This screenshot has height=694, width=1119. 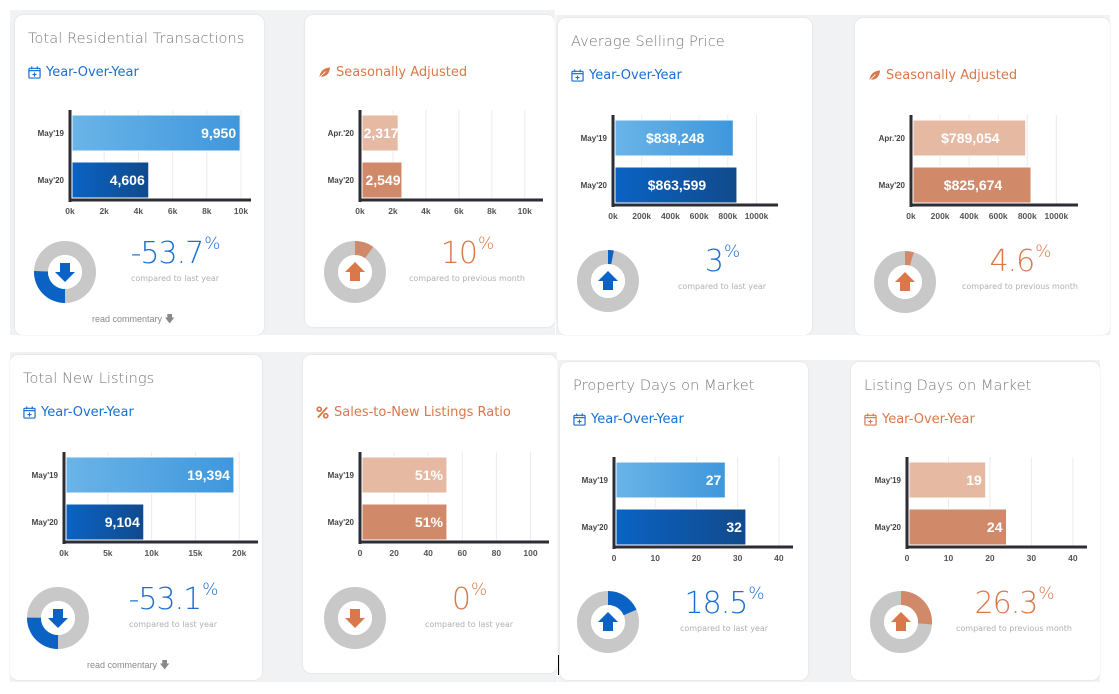 What do you see at coordinates (973, 185) in the screenshot?
I see `bar-value-label: $825,674` at bounding box center [973, 185].